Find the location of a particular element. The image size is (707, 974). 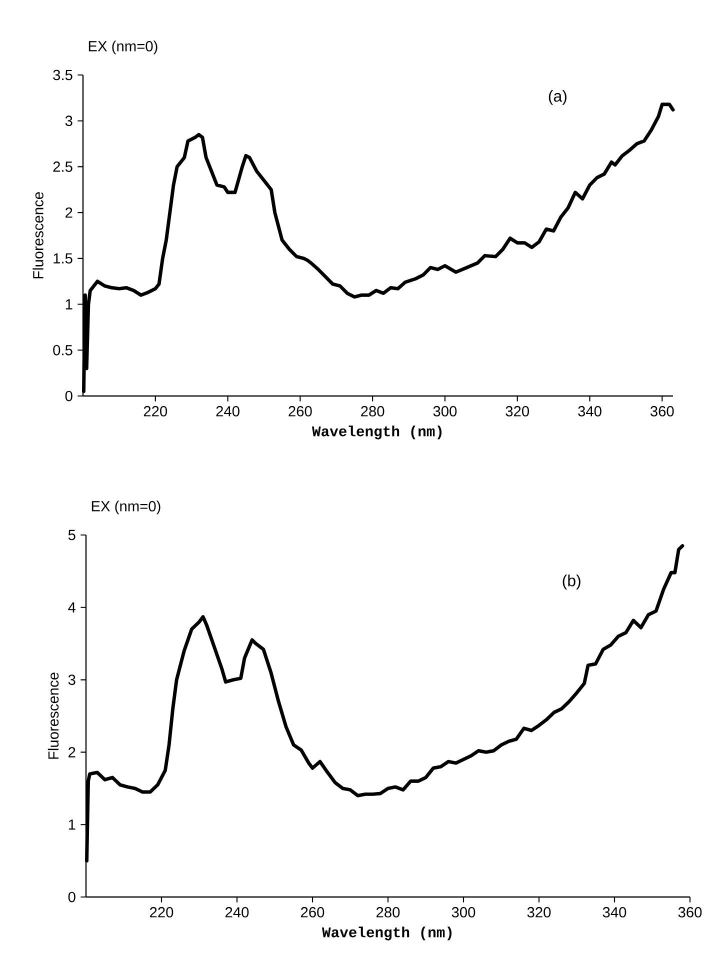

annotation: (b) is located at coordinates (571, 582).